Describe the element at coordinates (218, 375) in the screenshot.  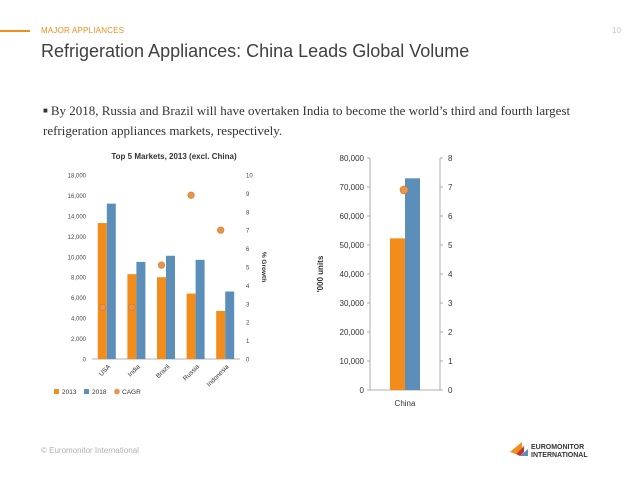
I see `x-tick-label: Indonesia` at that location.